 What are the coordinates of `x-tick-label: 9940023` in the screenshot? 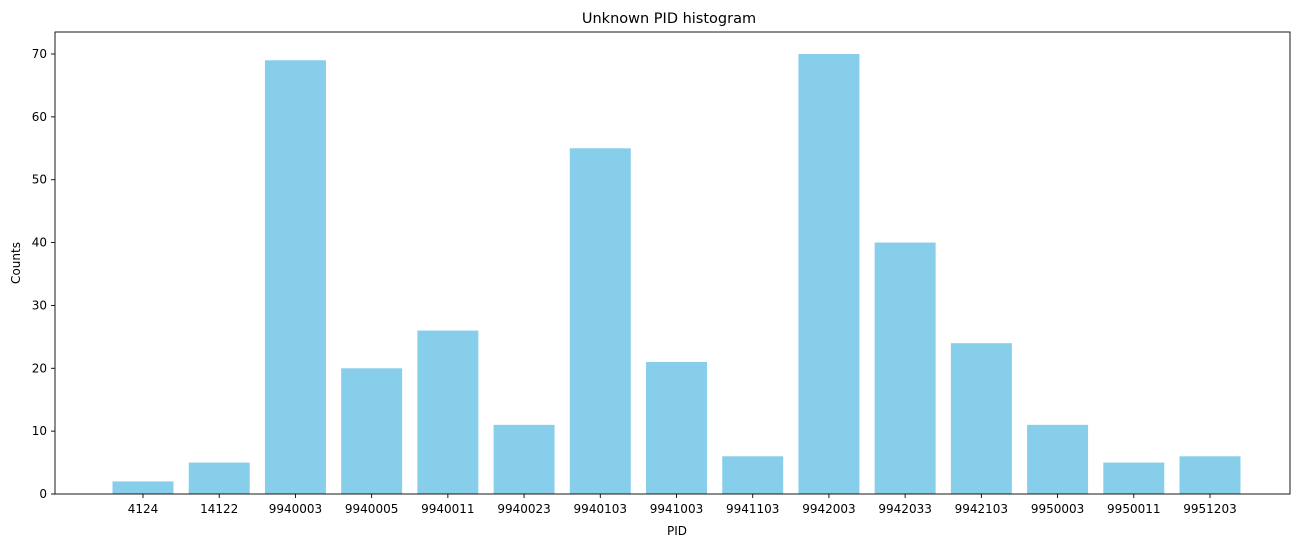 It's located at (523, 509).